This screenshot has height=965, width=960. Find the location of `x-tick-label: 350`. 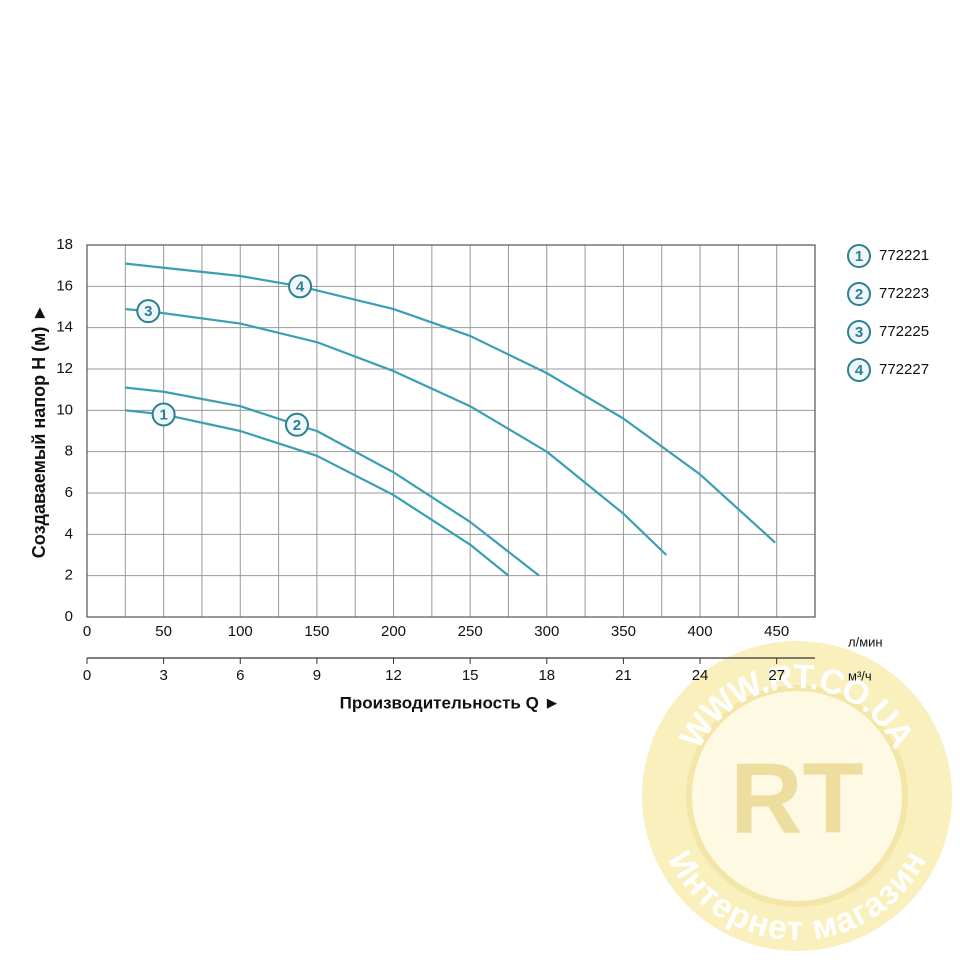

x-tick-label: 350 is located at coordinates (623, 631).